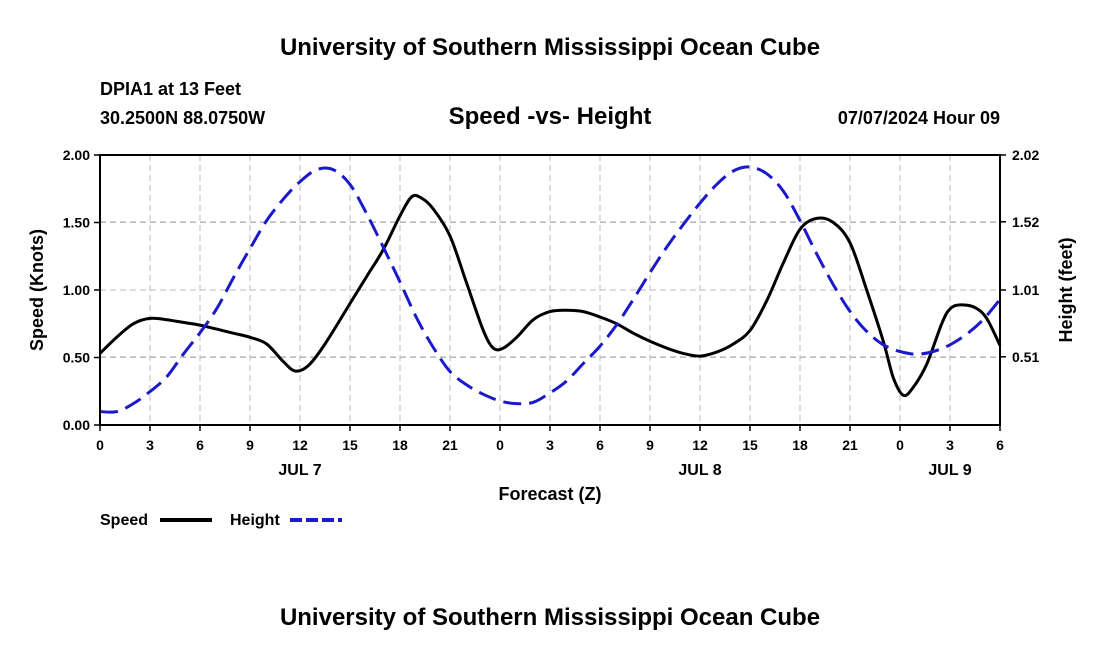 This screenshot has width=1100, height=650. Describe the element at coordinates (76, 425) in the screenshot. I see `y-left-tick-label: 0.00` at that location.